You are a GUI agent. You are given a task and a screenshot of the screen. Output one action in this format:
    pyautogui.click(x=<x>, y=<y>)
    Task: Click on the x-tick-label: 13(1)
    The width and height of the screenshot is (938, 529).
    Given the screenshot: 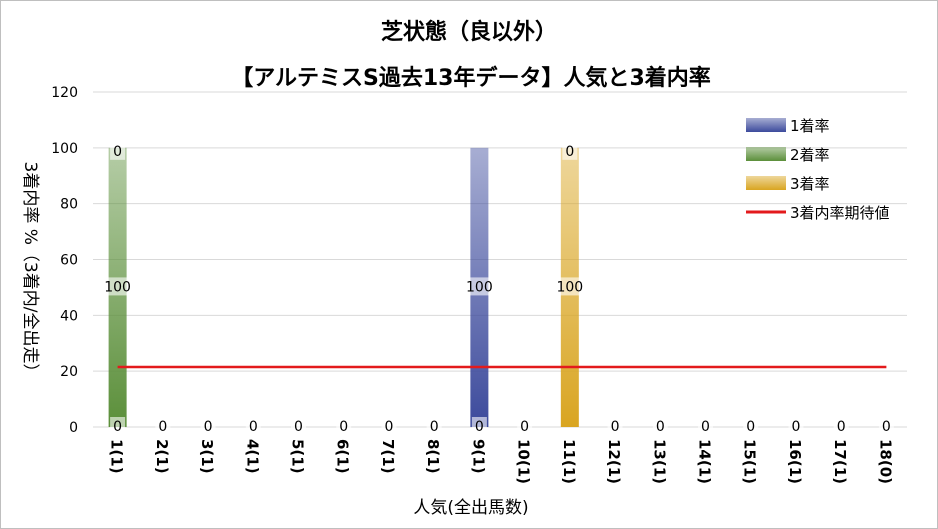 What is the action you would take?
    pyautogui.click(x=659, y=461)
    